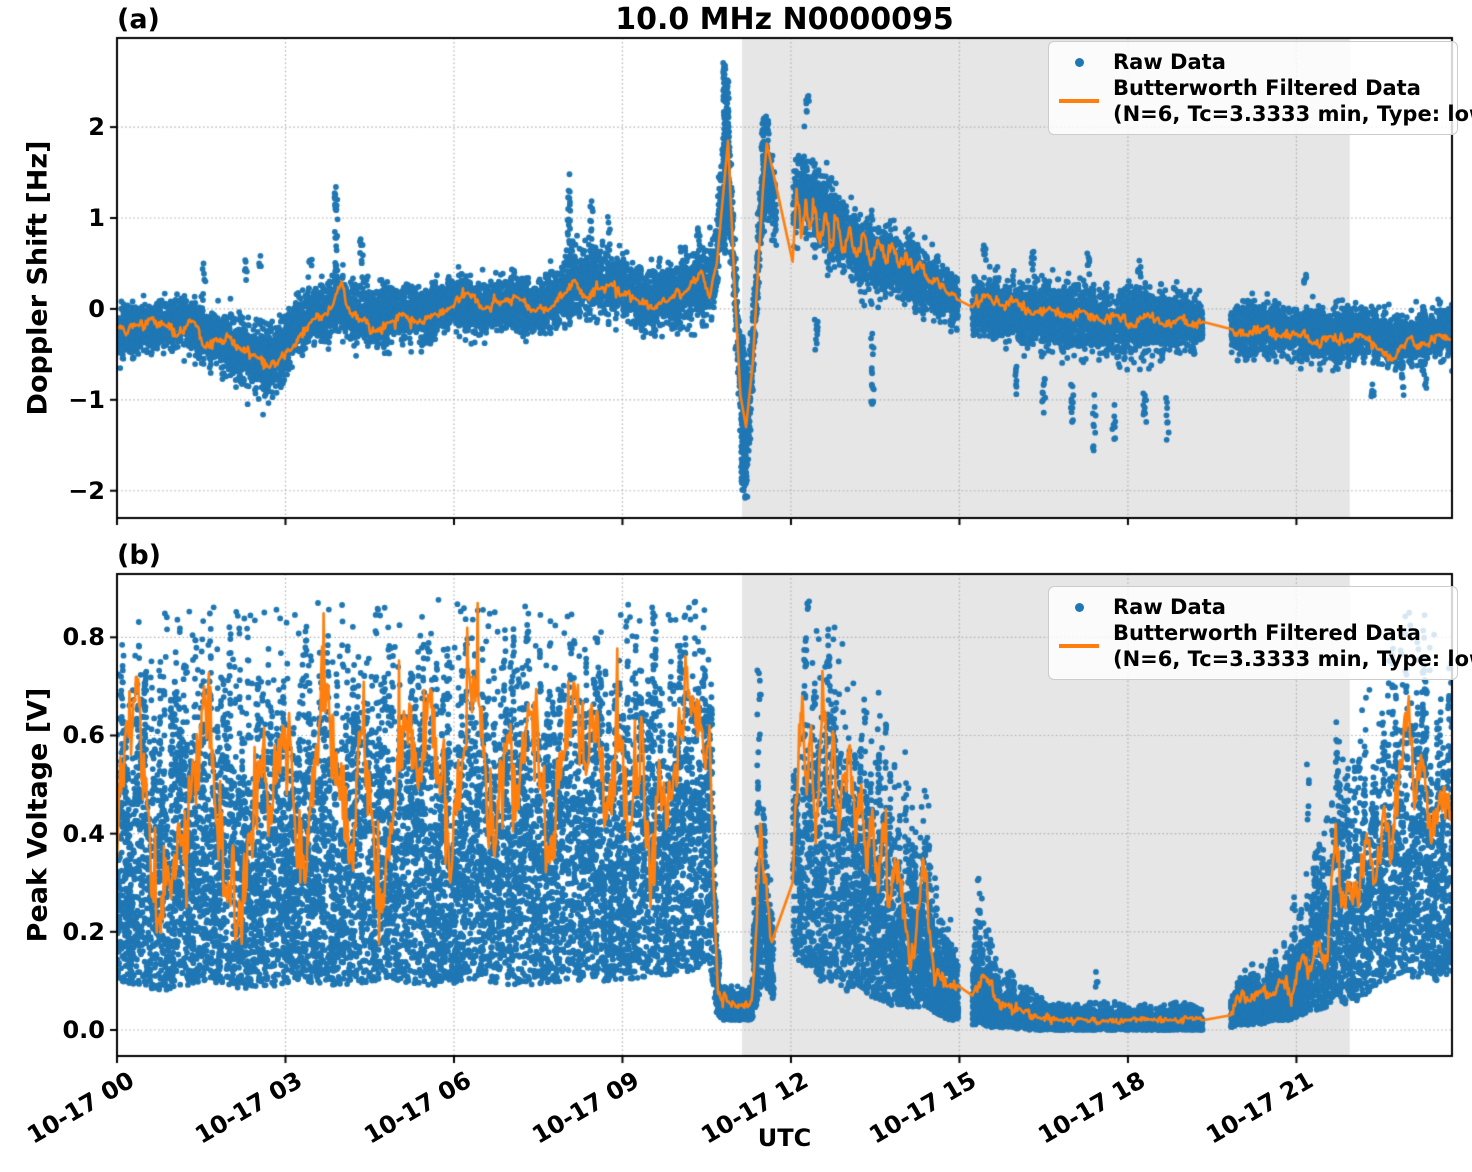 This screenshot has height=1172, width=1472. I want to click on panel-a-y-tick-label: −2, so click(86, 490).